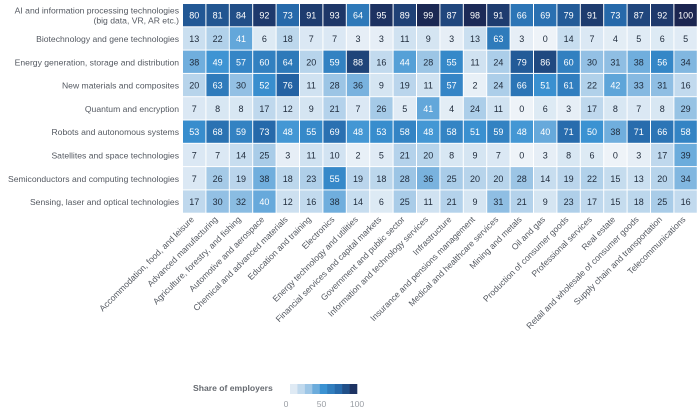 The height and width of the screenshot is (417, 700). I want to click on cell-value-label: 49, so click(218, 62).